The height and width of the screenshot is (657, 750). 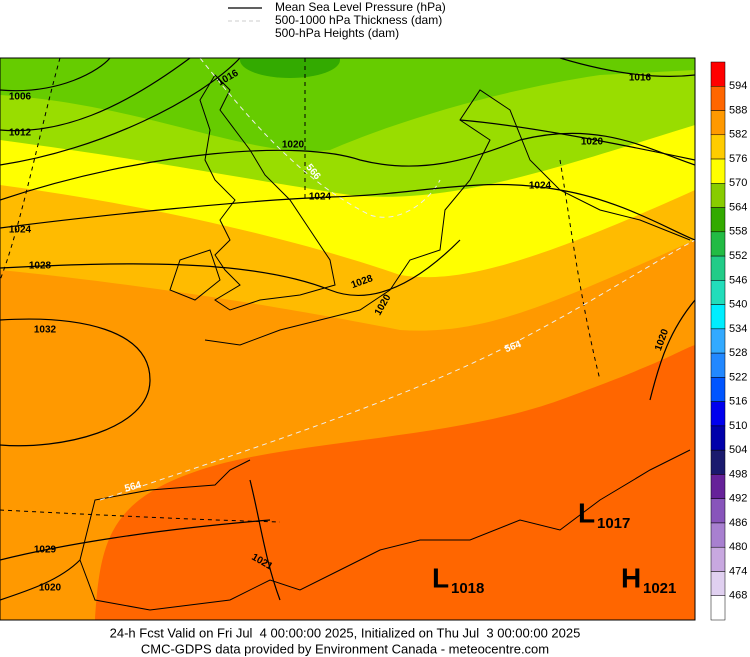 I want to click on center-value: 1017, so click(x=613, y=523).